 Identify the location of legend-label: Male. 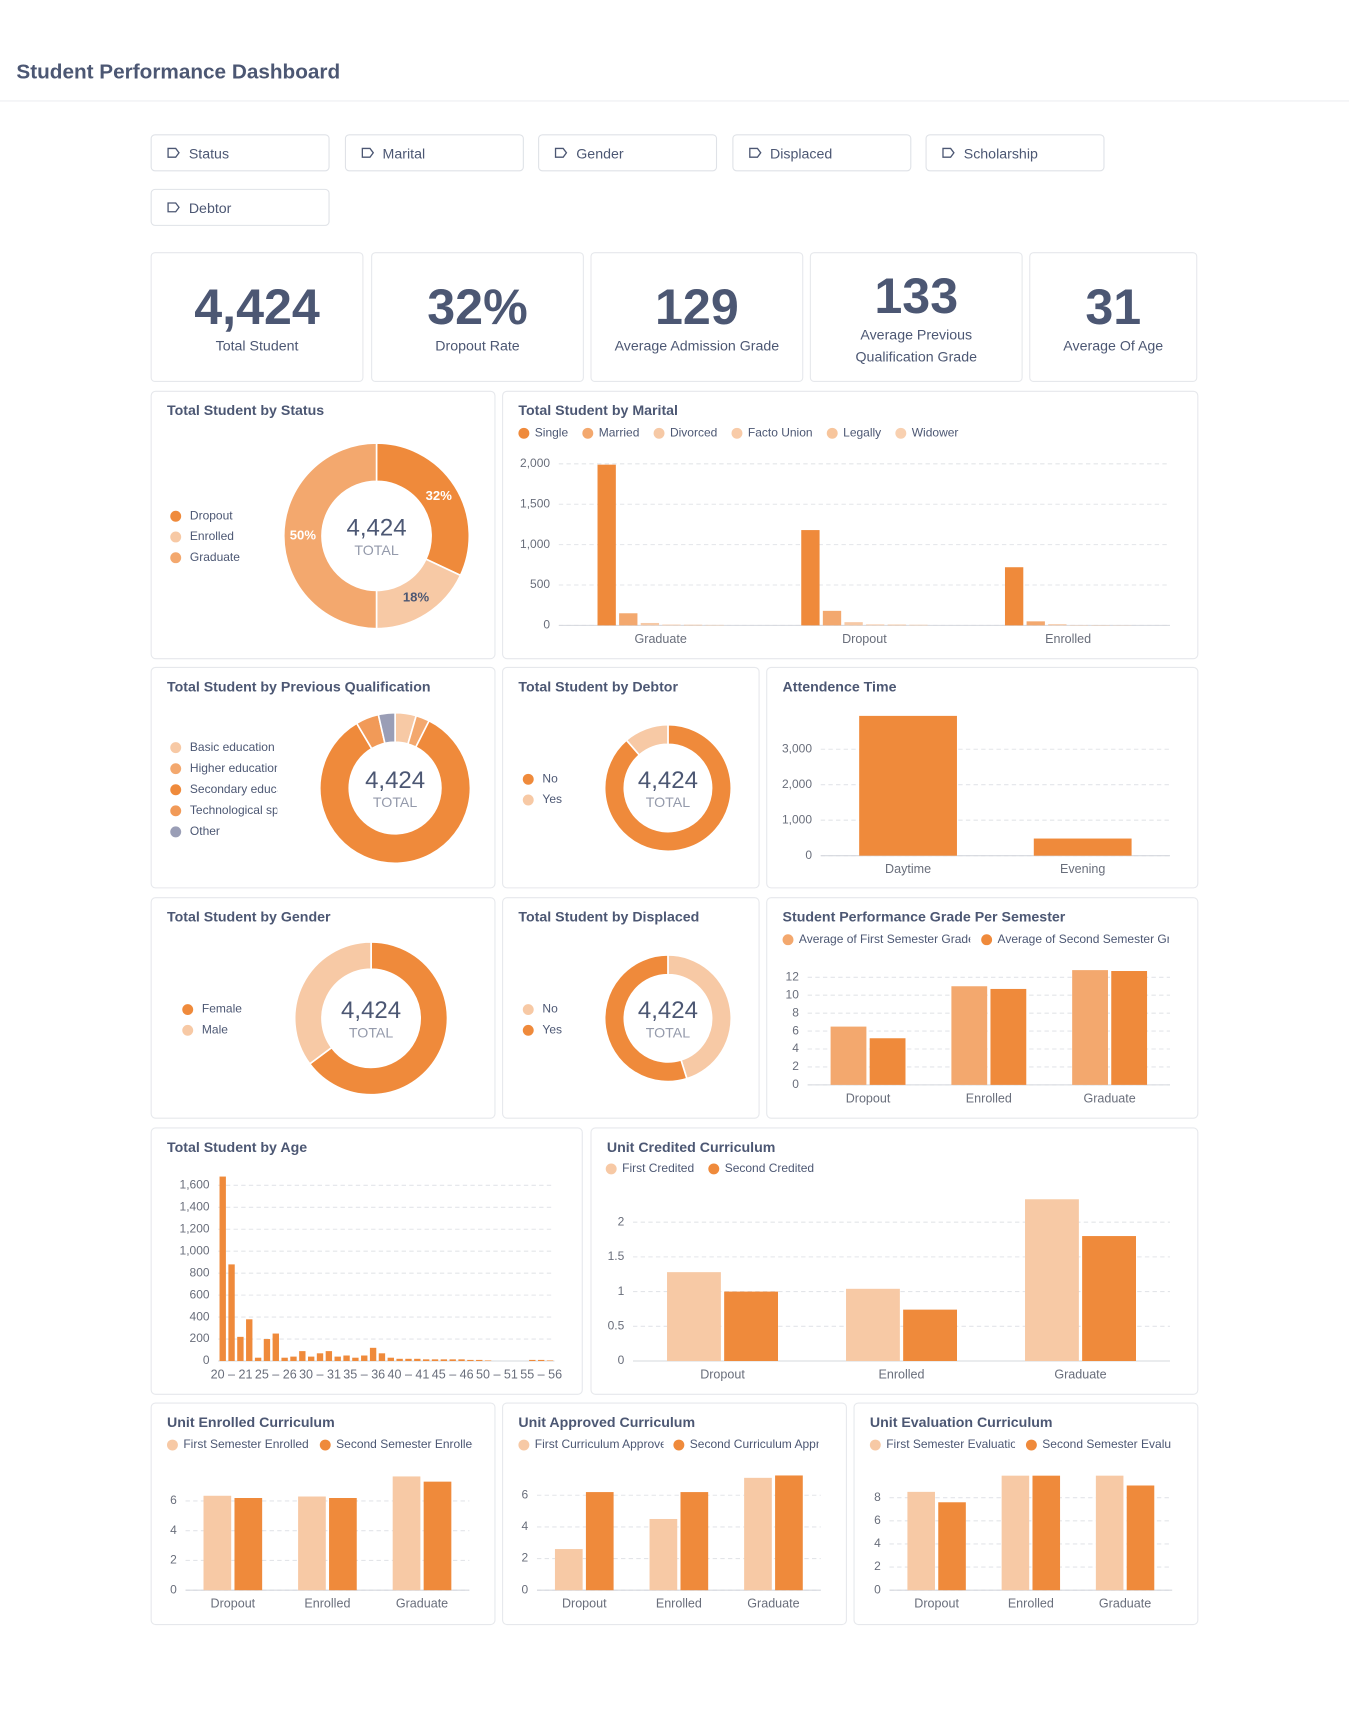
(215, 1029).